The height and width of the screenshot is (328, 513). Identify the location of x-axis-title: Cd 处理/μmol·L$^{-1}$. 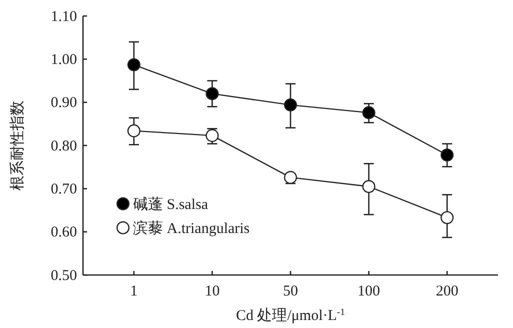
(291, 315).